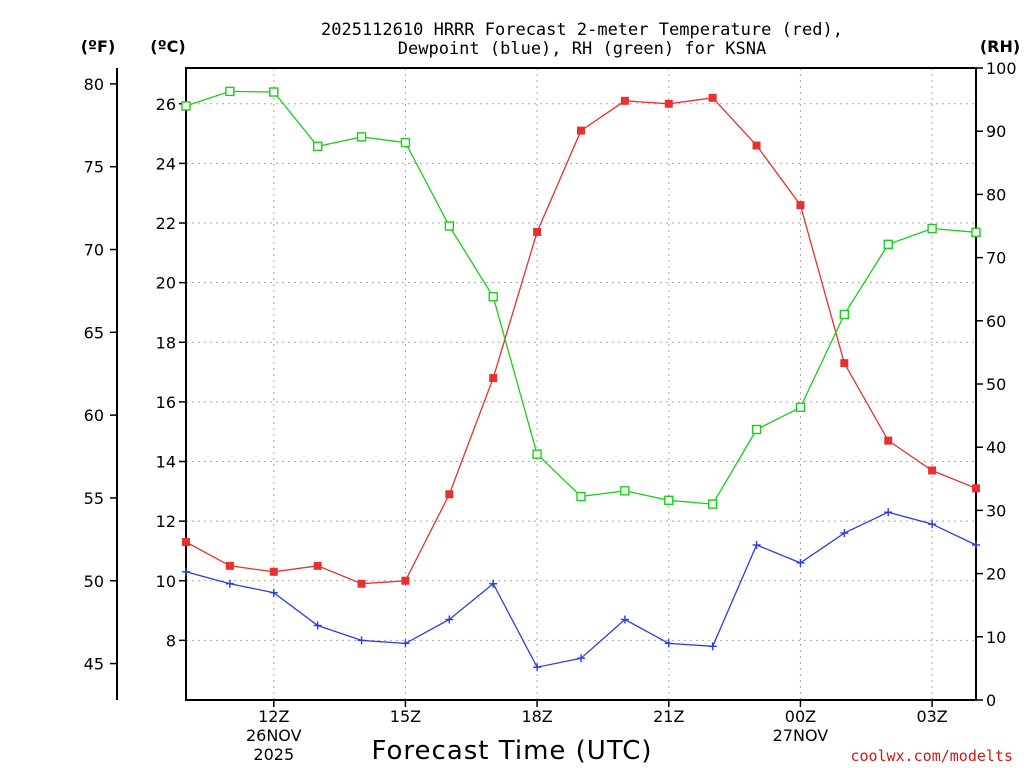  I want to click on celsius-tick-label: 12, so click(166, 521).